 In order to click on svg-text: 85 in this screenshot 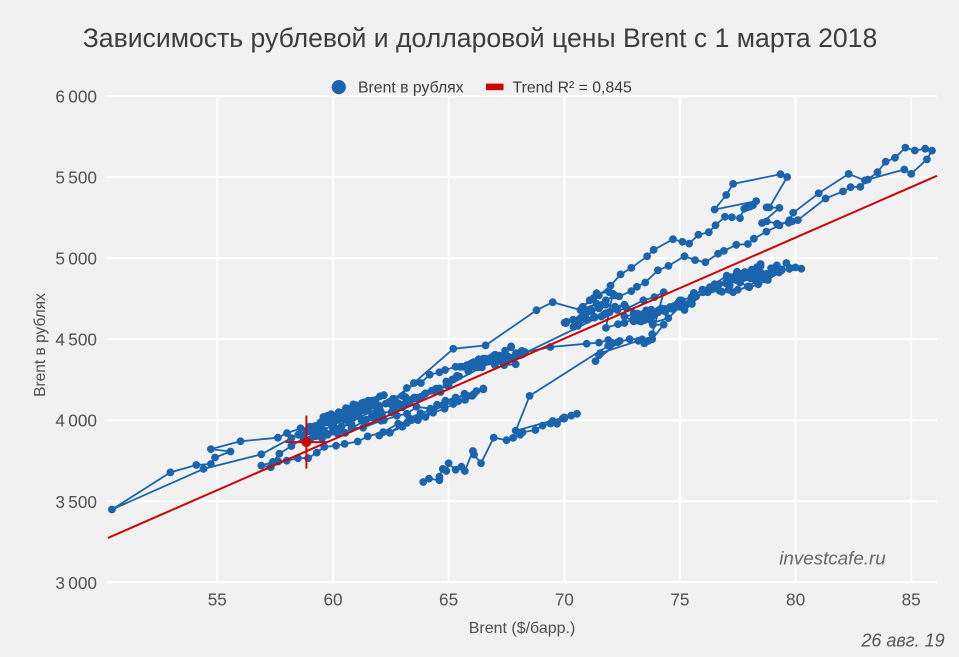, I will do `click(911, 600)`.